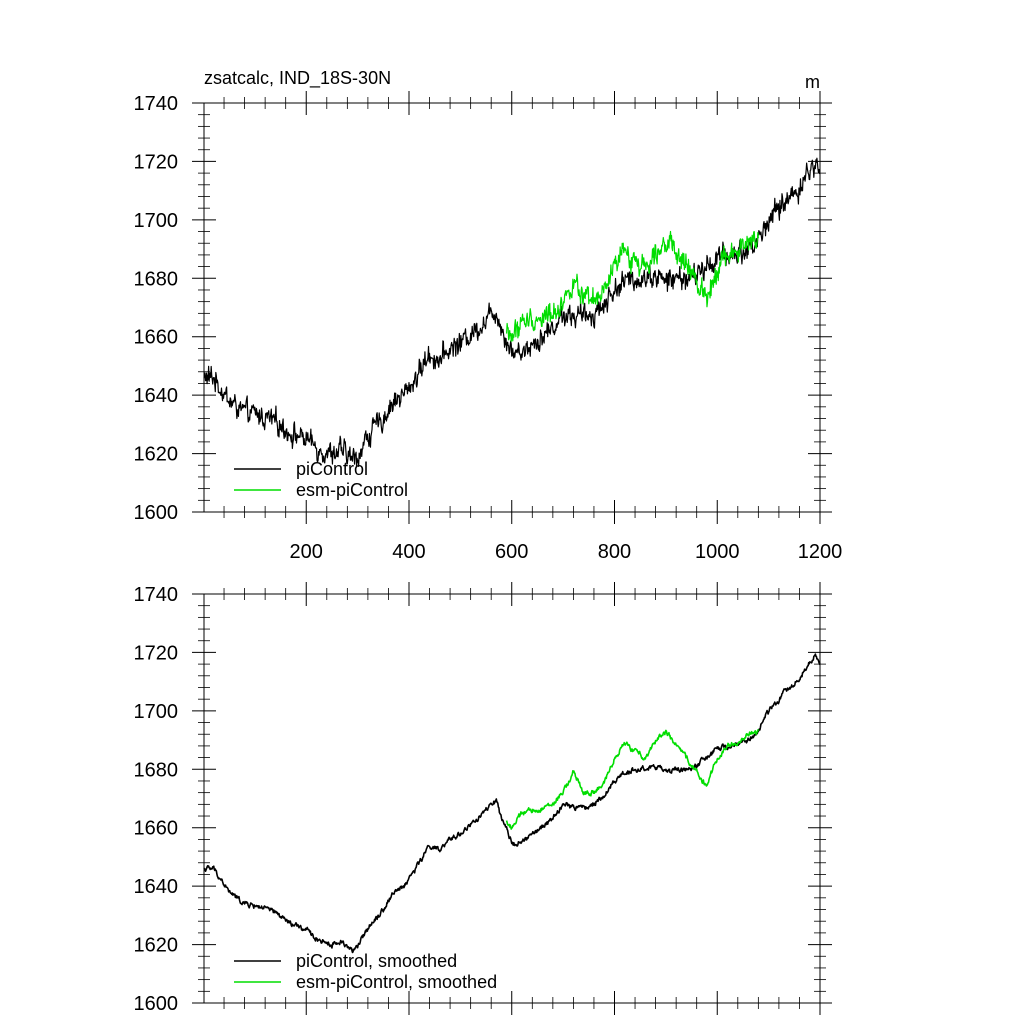 This screenshot has height=1024, width=1024. I want to click on units-label: m, so click(812, 82).